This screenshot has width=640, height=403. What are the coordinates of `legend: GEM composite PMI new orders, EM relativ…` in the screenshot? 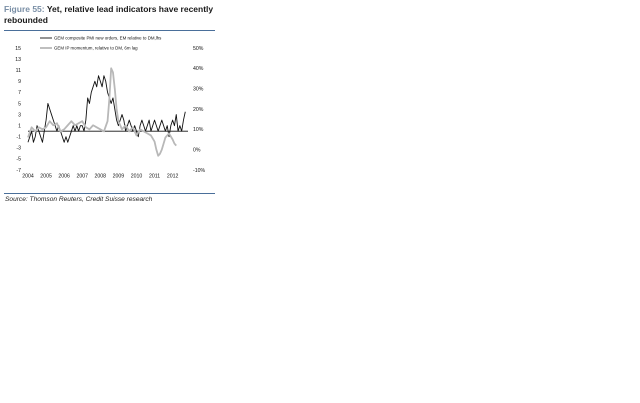 It's located at (101, 43).